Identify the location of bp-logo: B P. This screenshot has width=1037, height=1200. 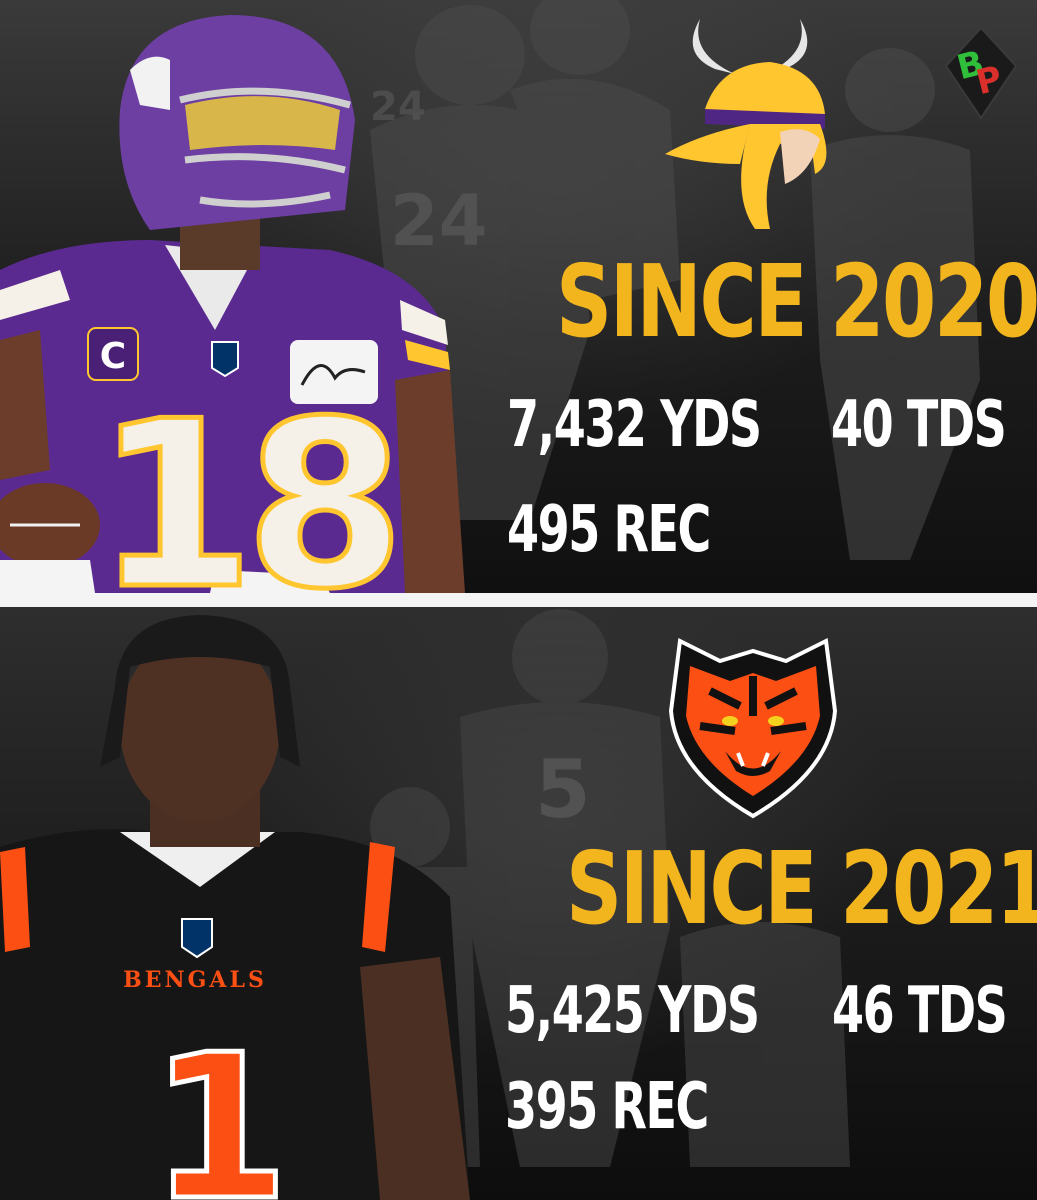
(981, 73).